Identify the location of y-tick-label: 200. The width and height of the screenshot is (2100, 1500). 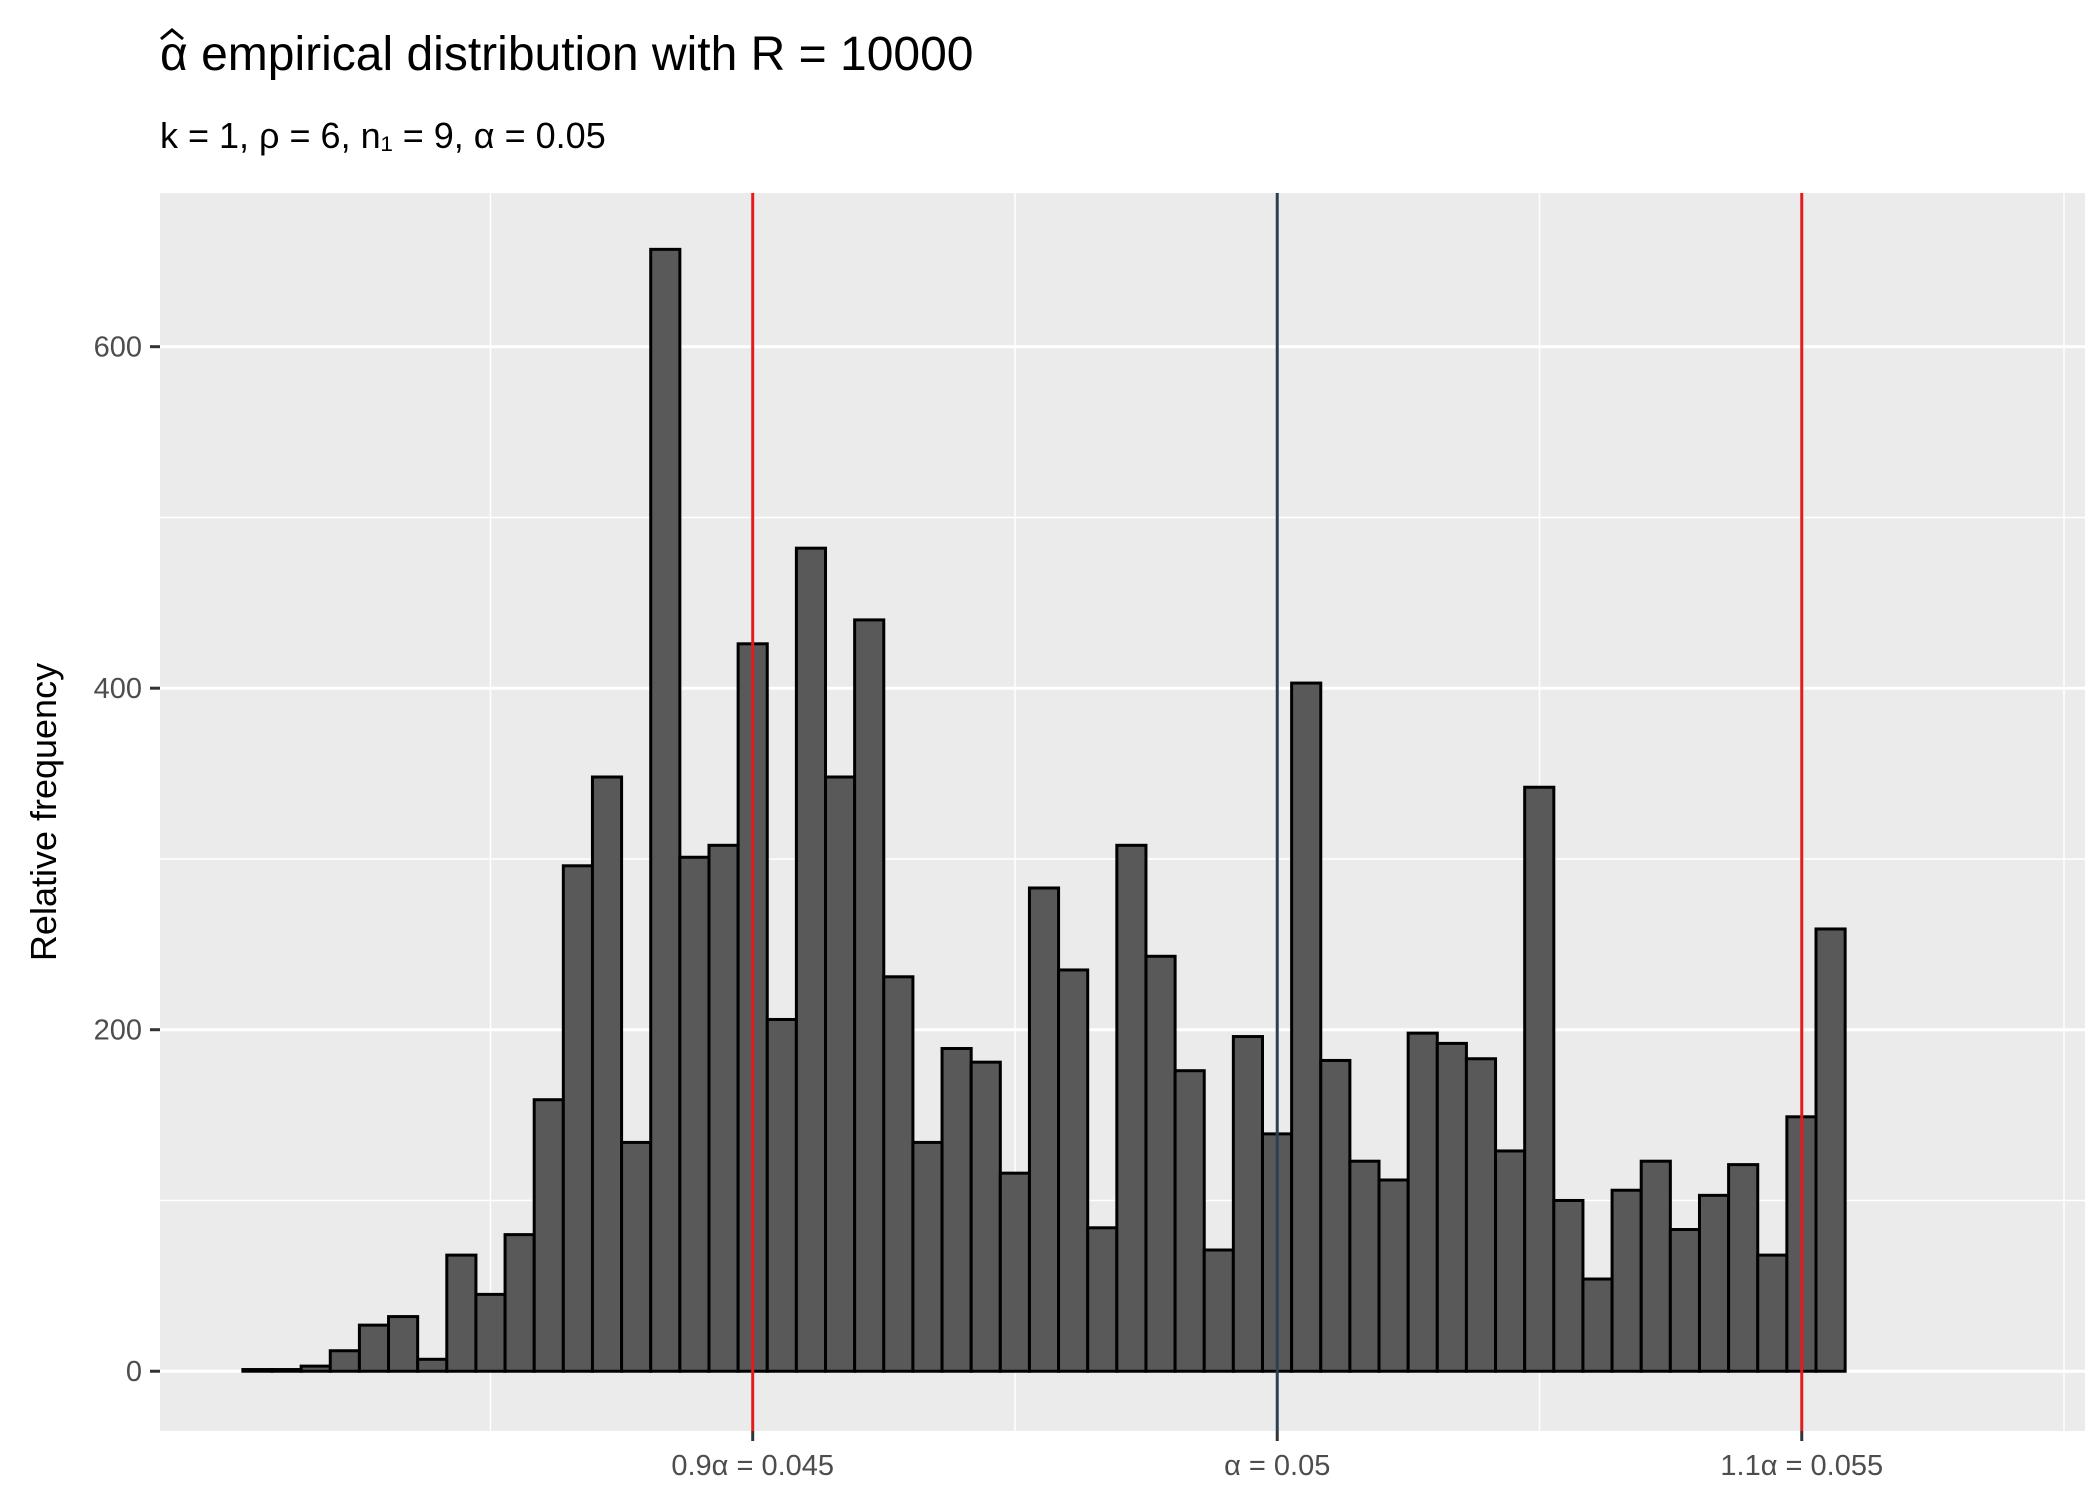
(118, 1031).